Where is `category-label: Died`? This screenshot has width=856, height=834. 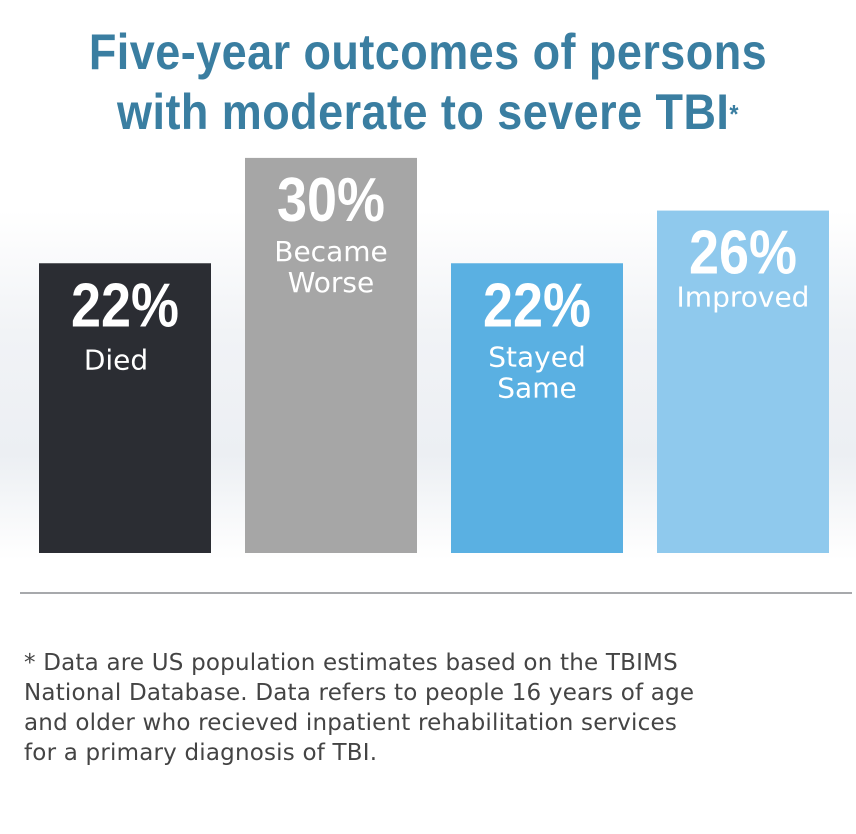 category-label: Died is located at coordinates (116, 359).